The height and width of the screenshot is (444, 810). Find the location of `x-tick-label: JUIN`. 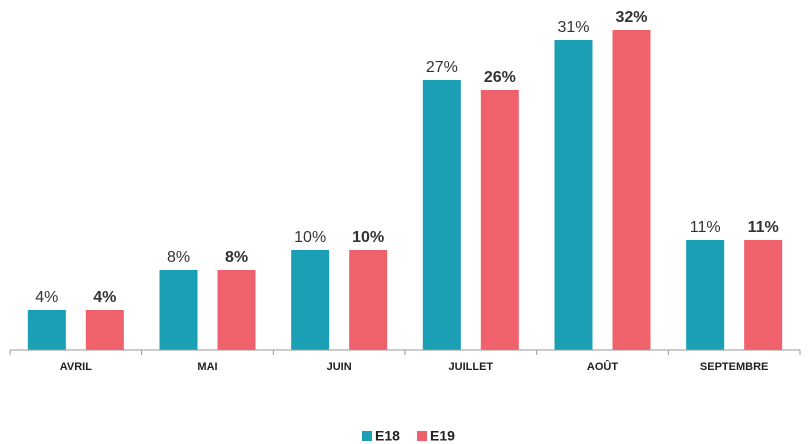

x-tick-label: JUIN is located at coordinates (339, 367).